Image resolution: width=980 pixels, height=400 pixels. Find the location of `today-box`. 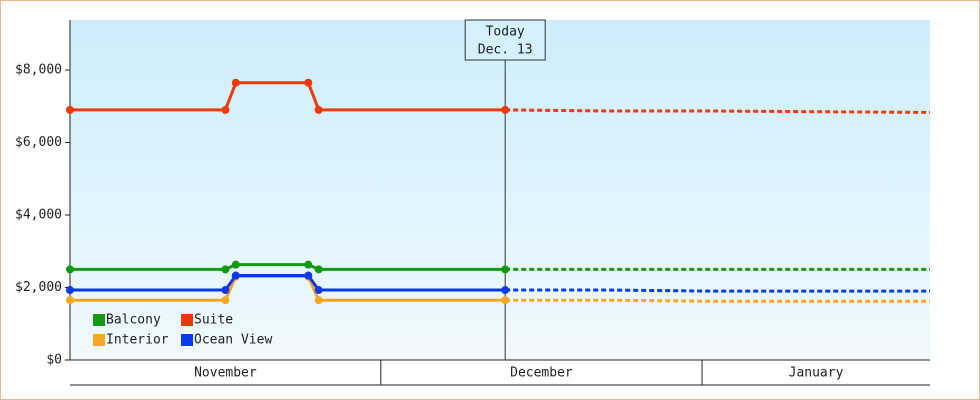

today-box is located at coordinates (505, 40).